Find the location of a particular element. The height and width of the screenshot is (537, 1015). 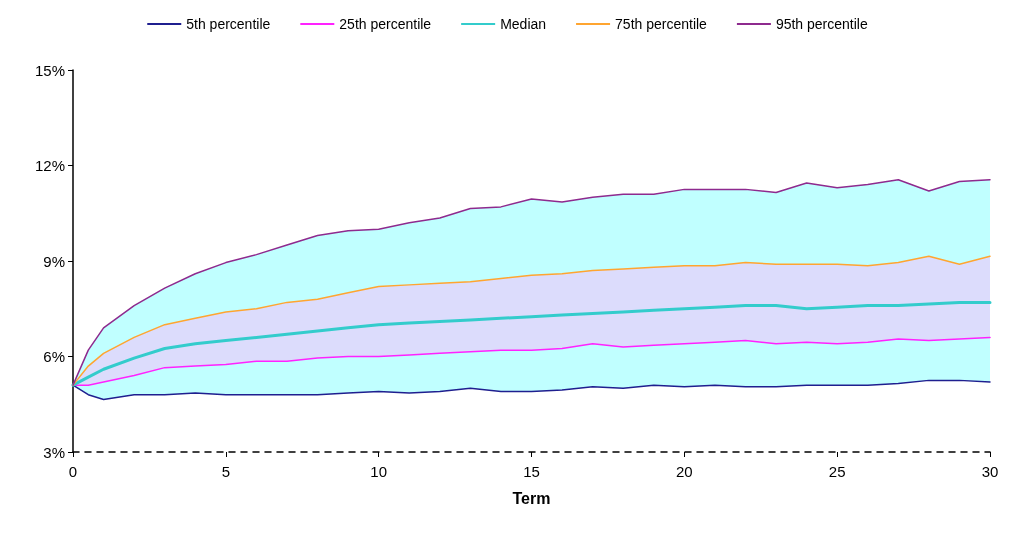

x-tick-label: 25 is located at coordinates (837, 471).